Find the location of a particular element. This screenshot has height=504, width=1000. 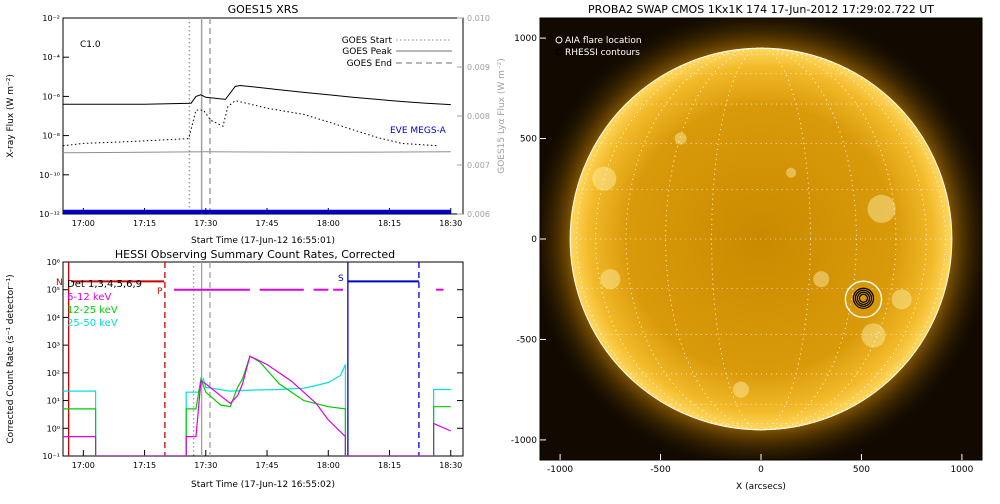

goes-y2-tick-label: 0.009 is located at coordinates (478, 67).